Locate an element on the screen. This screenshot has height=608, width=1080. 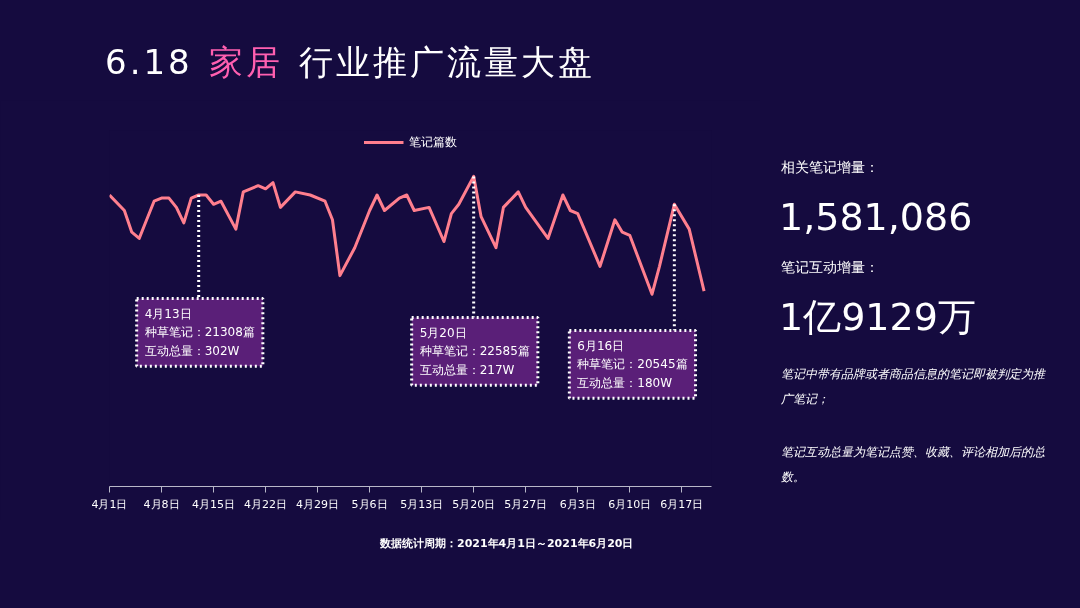
x-tick-label: 6月3日 is located at coordinates (577, 504).